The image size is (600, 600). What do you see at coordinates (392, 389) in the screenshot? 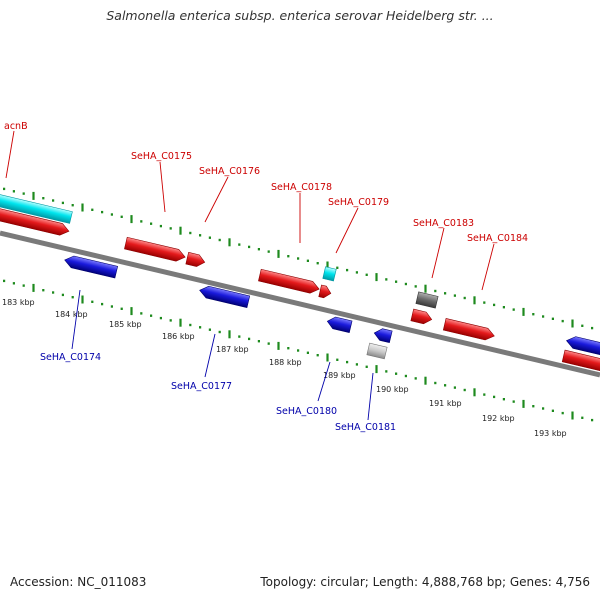
I see `tick-label-190kbp: 190 kbp` at bounding box center [392, 389].